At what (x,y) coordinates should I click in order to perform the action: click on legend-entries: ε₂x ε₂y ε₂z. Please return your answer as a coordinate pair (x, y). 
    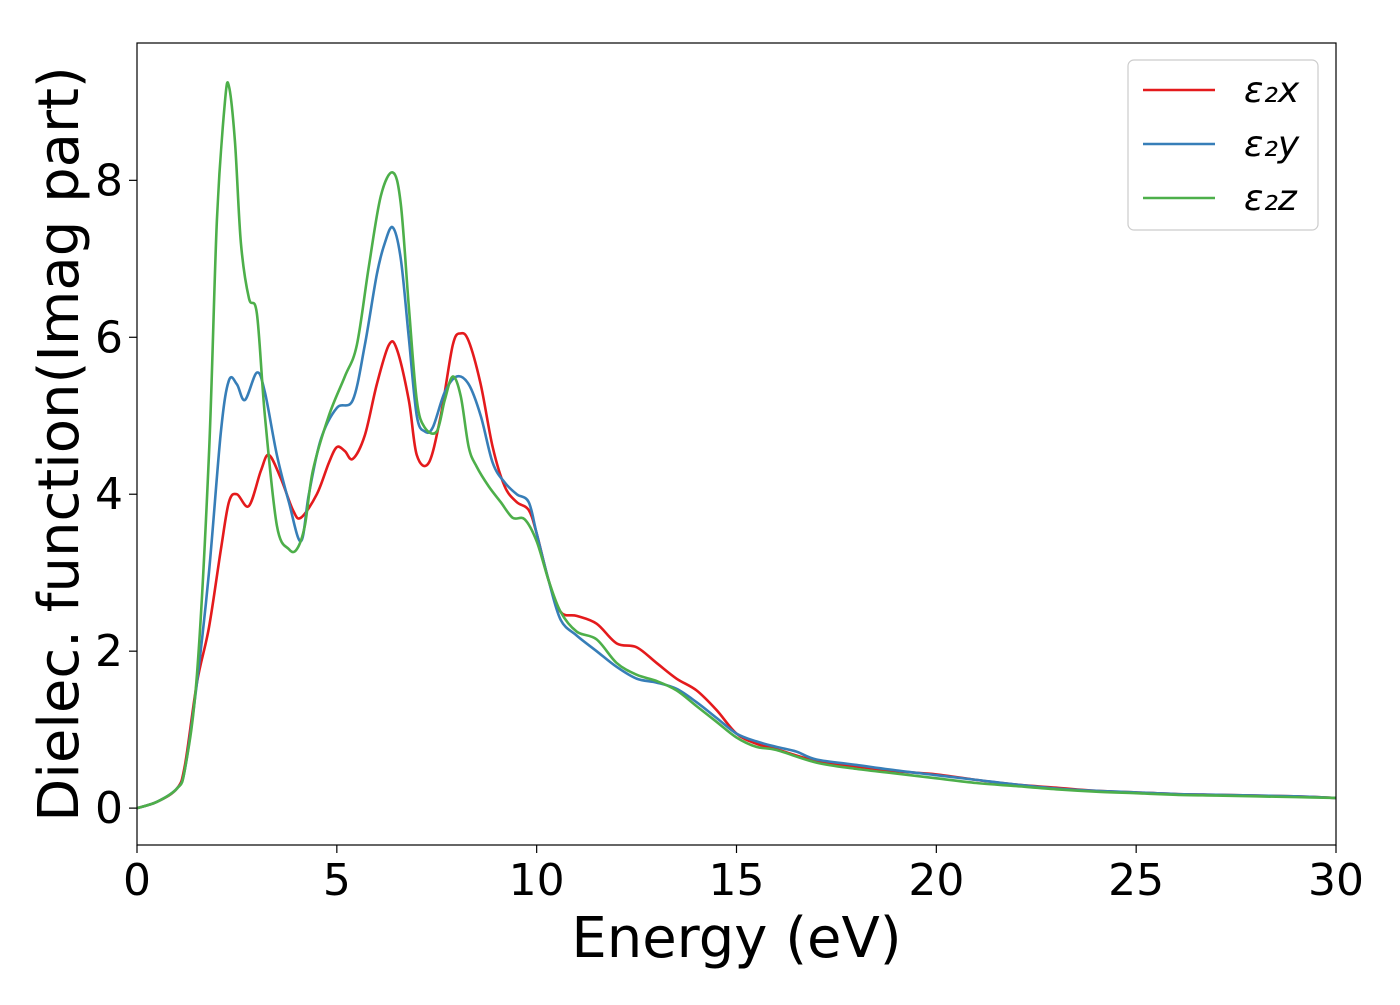
    Looking at the image, I should click on (1221, 144).